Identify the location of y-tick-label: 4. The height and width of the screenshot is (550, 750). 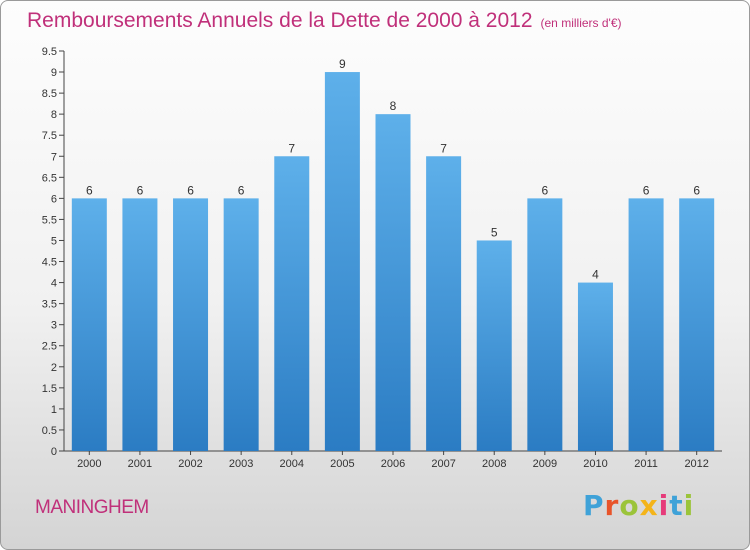
(54, 284).